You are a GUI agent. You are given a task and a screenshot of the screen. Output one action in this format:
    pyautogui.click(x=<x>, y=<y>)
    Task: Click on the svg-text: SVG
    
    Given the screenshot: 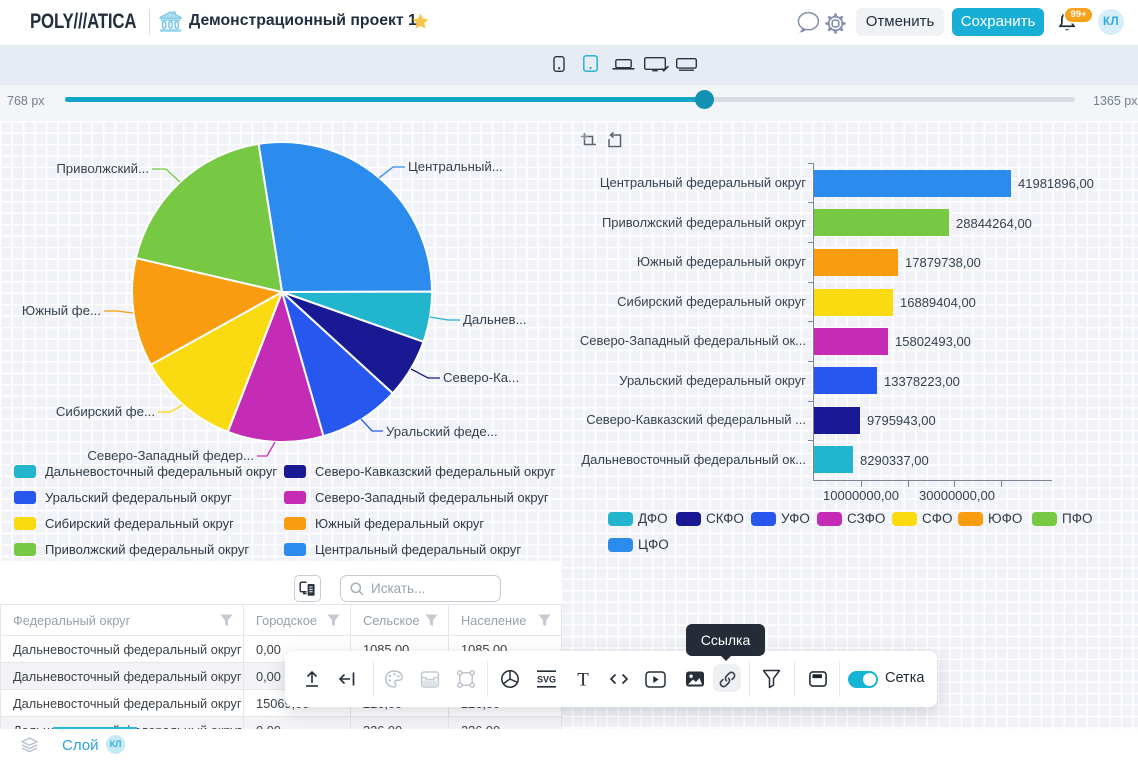 What is the action you would take?
    pyautogui.click(x=546, y=679)
    